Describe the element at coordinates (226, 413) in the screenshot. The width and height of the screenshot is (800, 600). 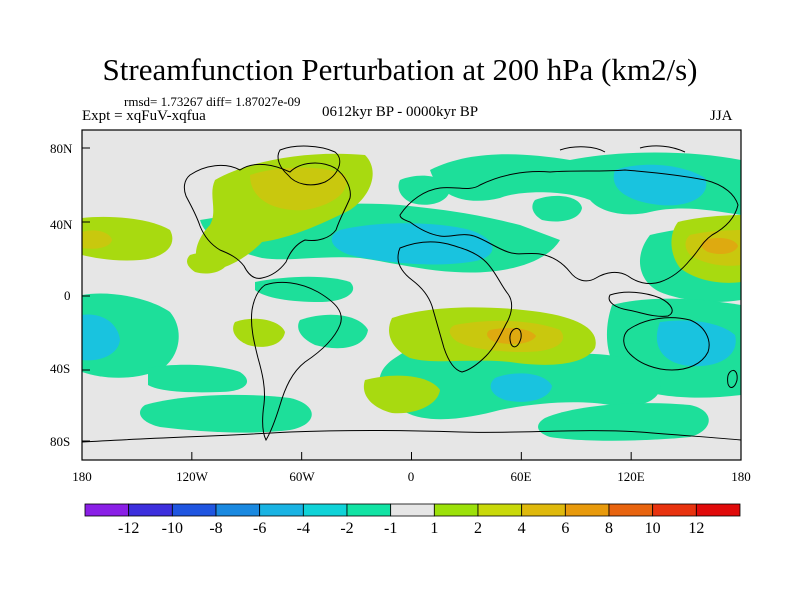
I see `region-southern-ocean-west` at that location.